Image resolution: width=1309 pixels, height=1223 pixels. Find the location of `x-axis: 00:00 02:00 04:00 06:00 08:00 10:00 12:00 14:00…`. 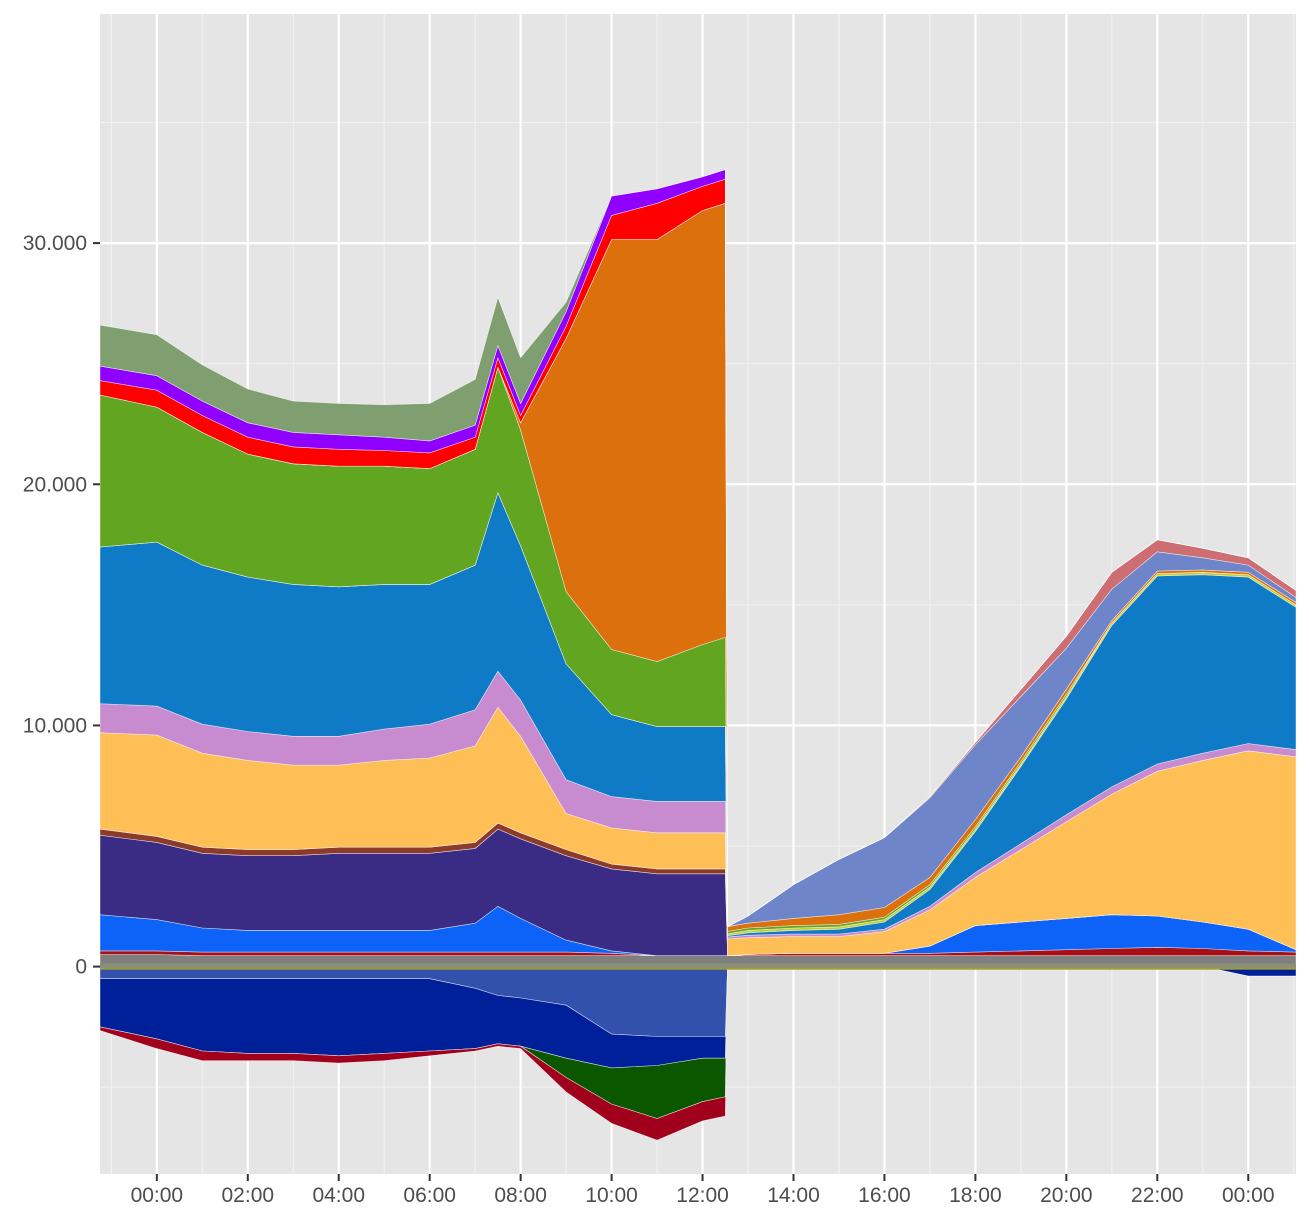

x-axis: 00:00 02:00 04:00 06:00 08:00 10:00 12:00 14:00… is located at coordinates (703, 1190).